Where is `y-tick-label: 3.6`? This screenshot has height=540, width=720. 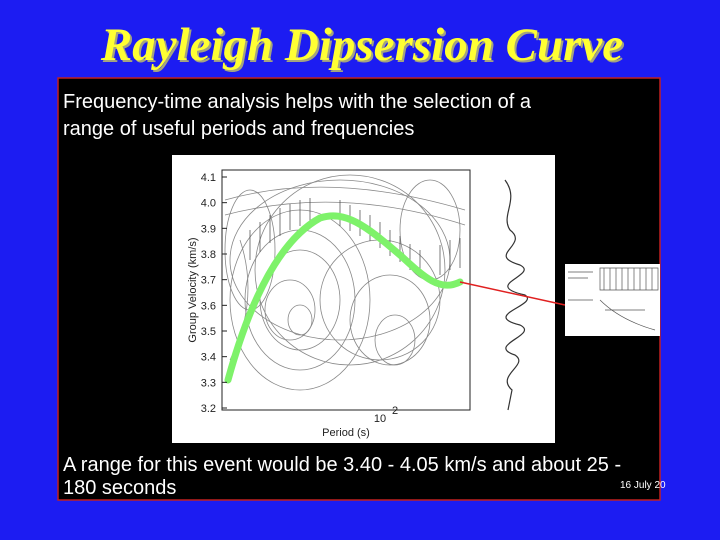 y-tick-label: 3.6 is located at coordinates (208, 306).